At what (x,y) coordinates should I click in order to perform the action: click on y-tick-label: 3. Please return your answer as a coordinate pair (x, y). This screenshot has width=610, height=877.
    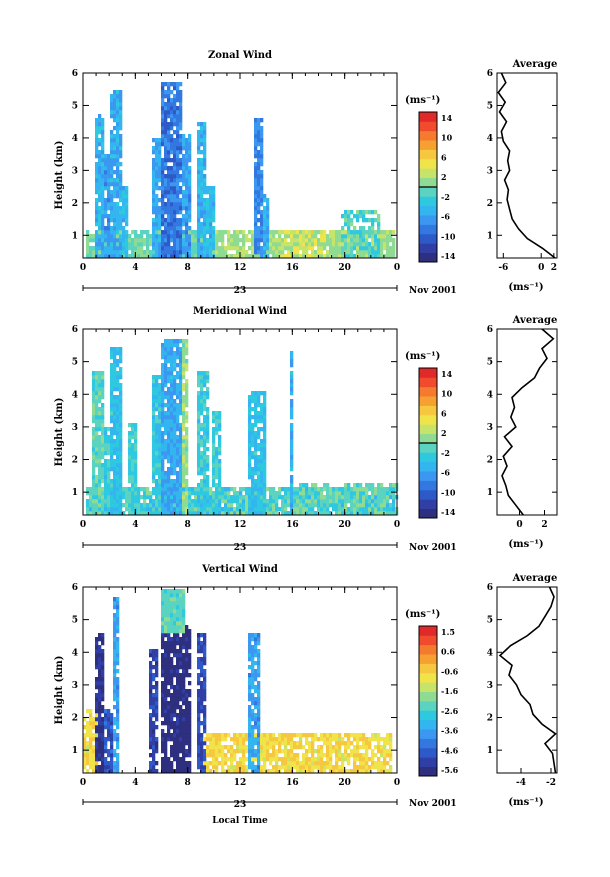
    Looking at the image, I should click on (75, 428).